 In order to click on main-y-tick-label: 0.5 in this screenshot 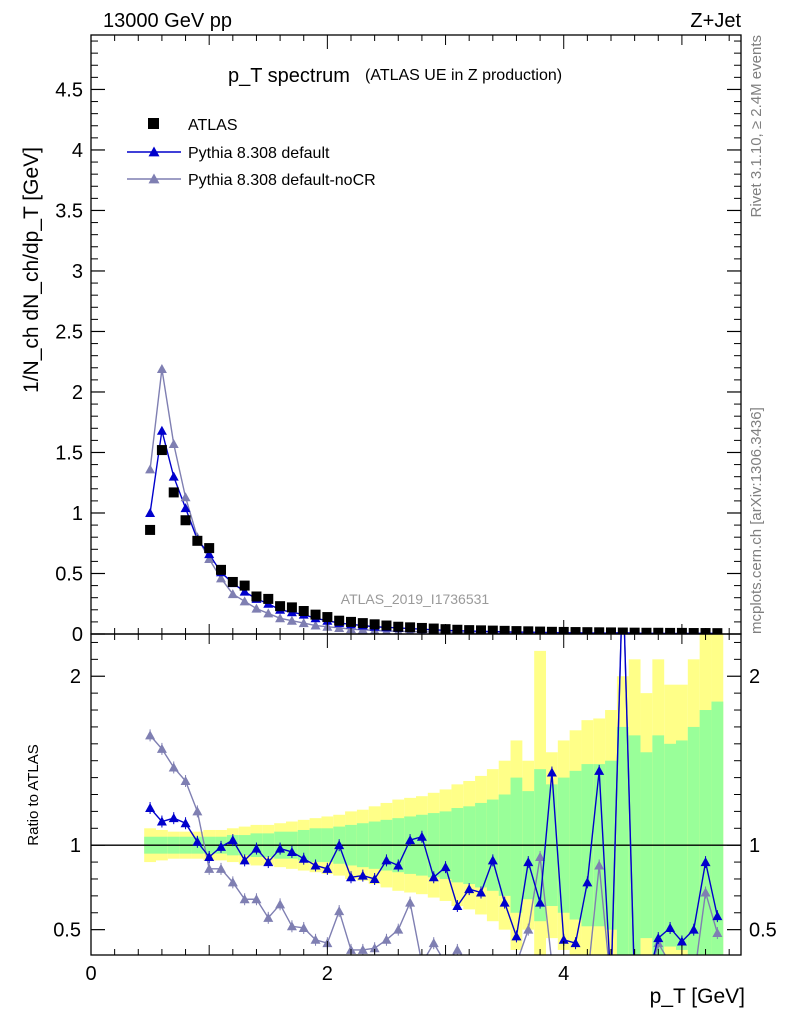, I will do `click(69, 574)`.